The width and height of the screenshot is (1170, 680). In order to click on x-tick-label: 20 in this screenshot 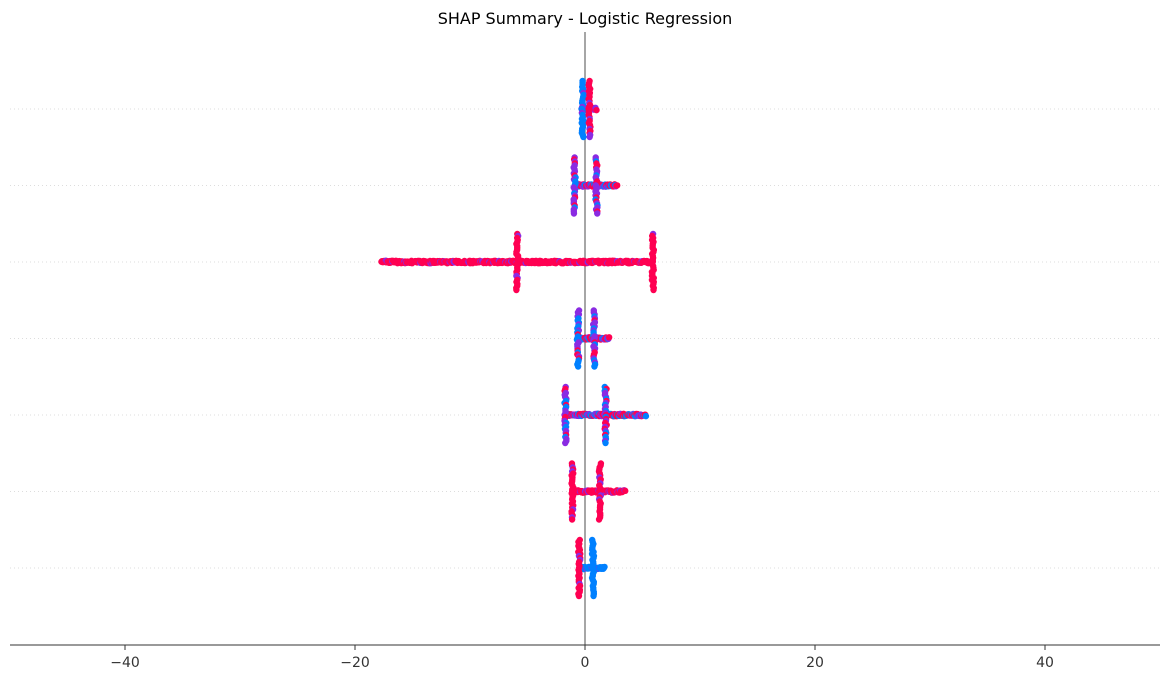, I will do `click(815, 663)`.